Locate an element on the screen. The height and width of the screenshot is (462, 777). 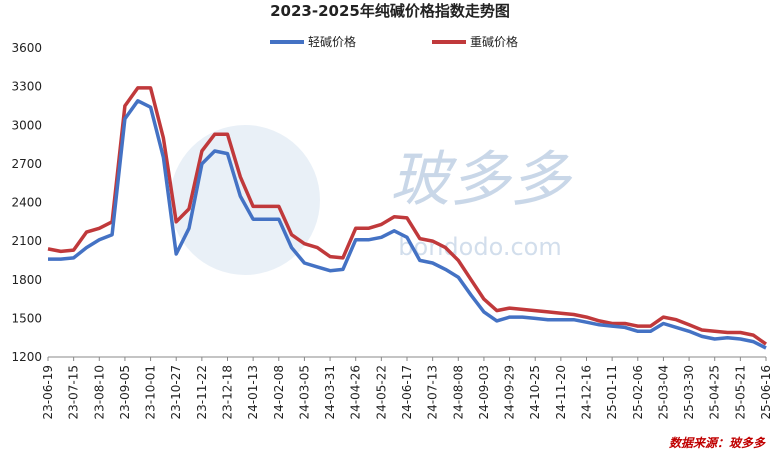
y-tick-label: 2700 is located at coordinates (26, 164).